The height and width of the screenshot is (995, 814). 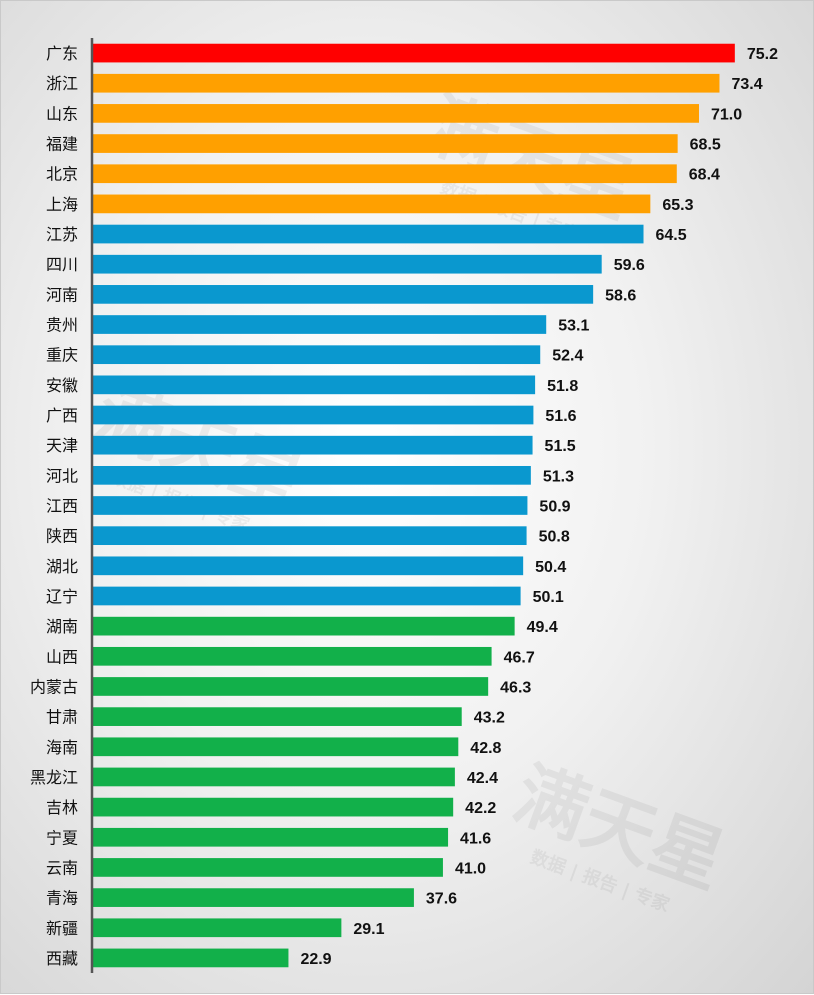 I want to click on value-label: 51.8, so click(x=562, y=386).